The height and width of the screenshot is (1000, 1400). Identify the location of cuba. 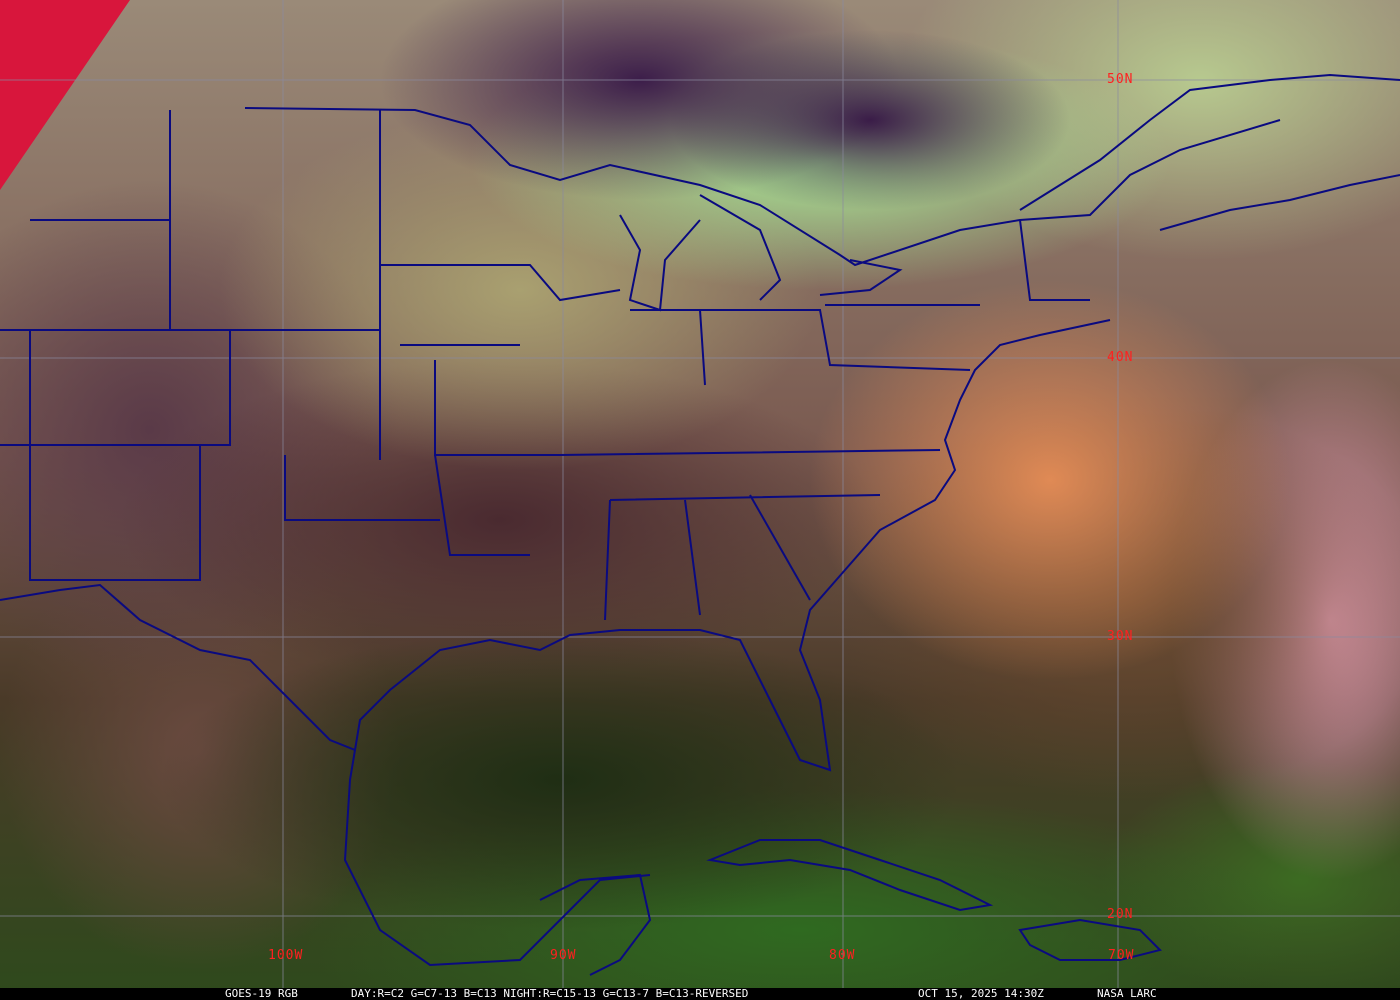
(850, 875).